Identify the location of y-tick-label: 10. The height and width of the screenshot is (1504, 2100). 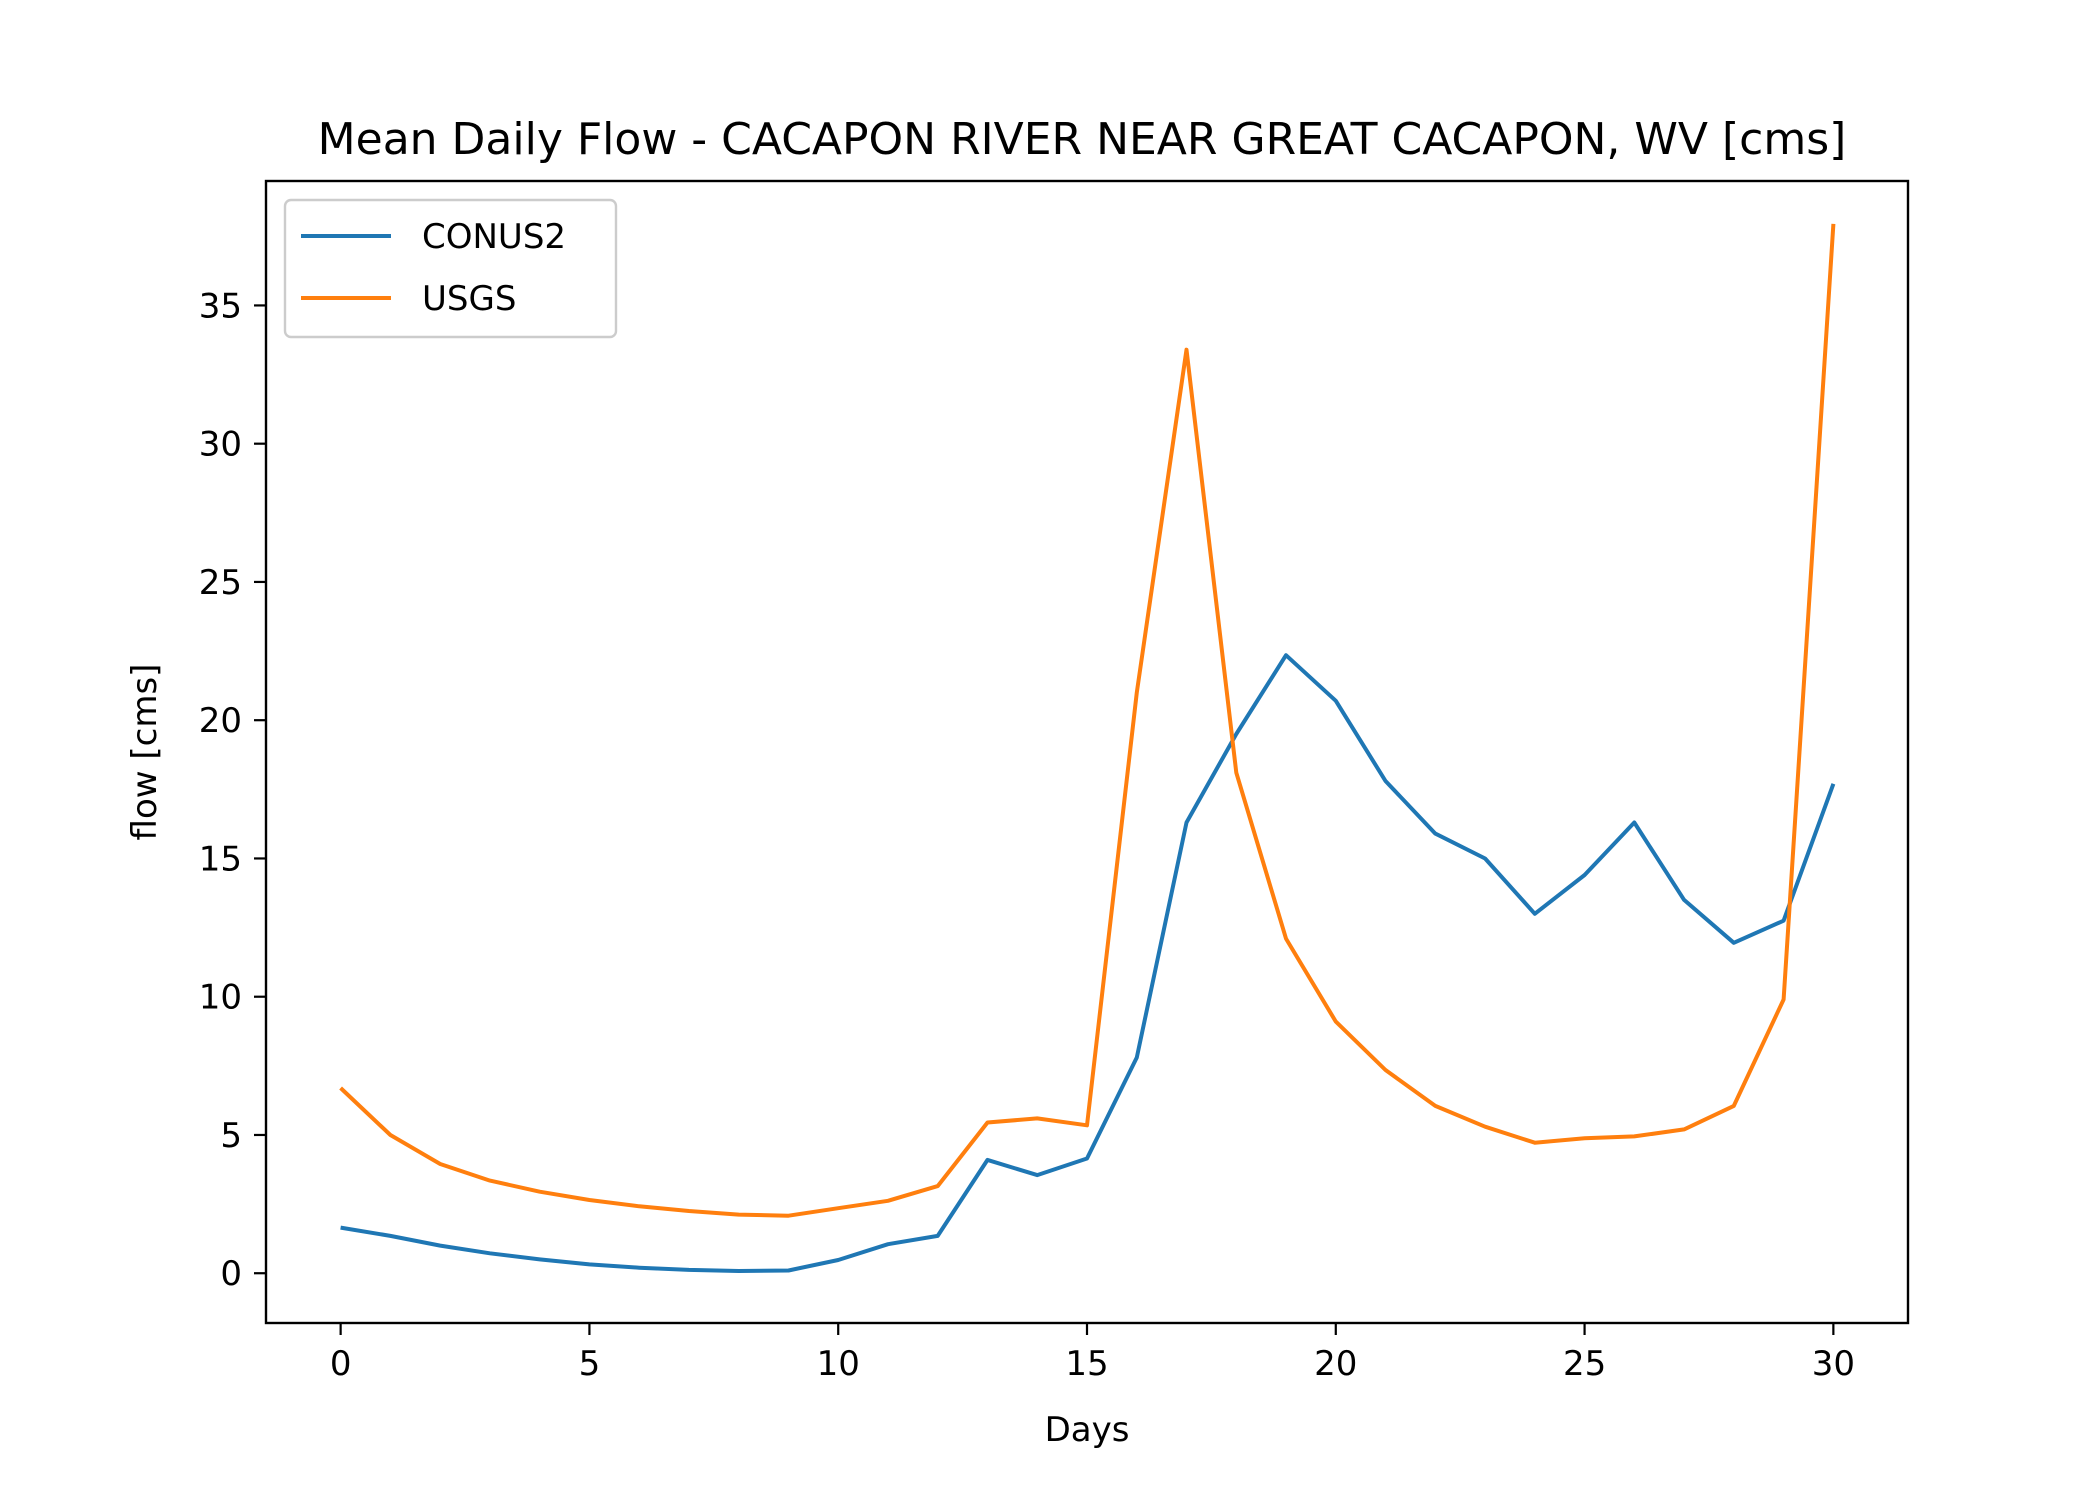
(220, 998).